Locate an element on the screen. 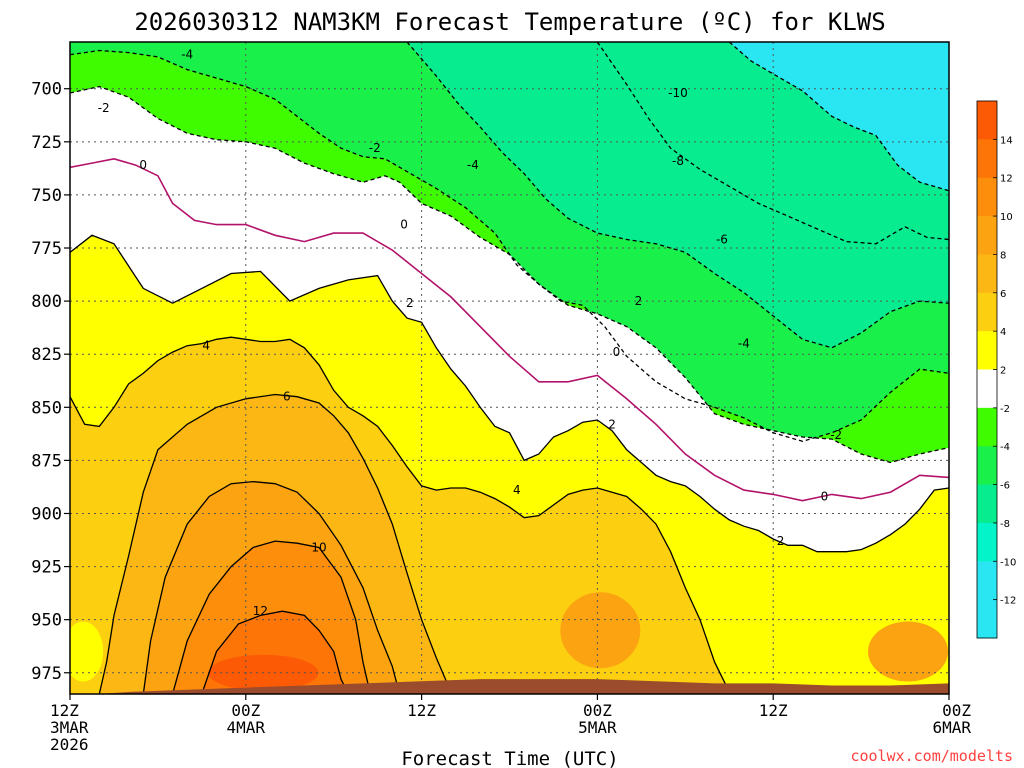 The height and width of the screenshot is (768, 1024). colorbar-tick-label: -4 is located at coordinates (1005, 447).